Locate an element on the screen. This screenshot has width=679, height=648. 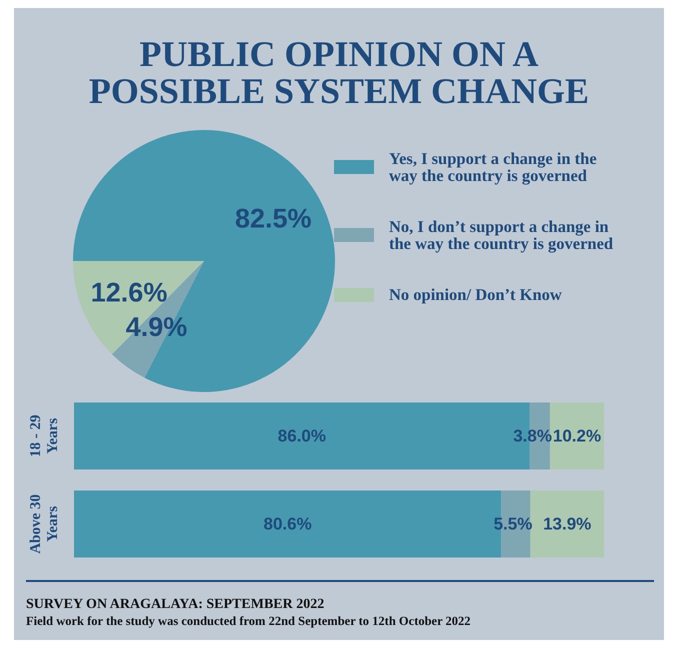
data-label: 3.8% is located at coordinates (532, 436).